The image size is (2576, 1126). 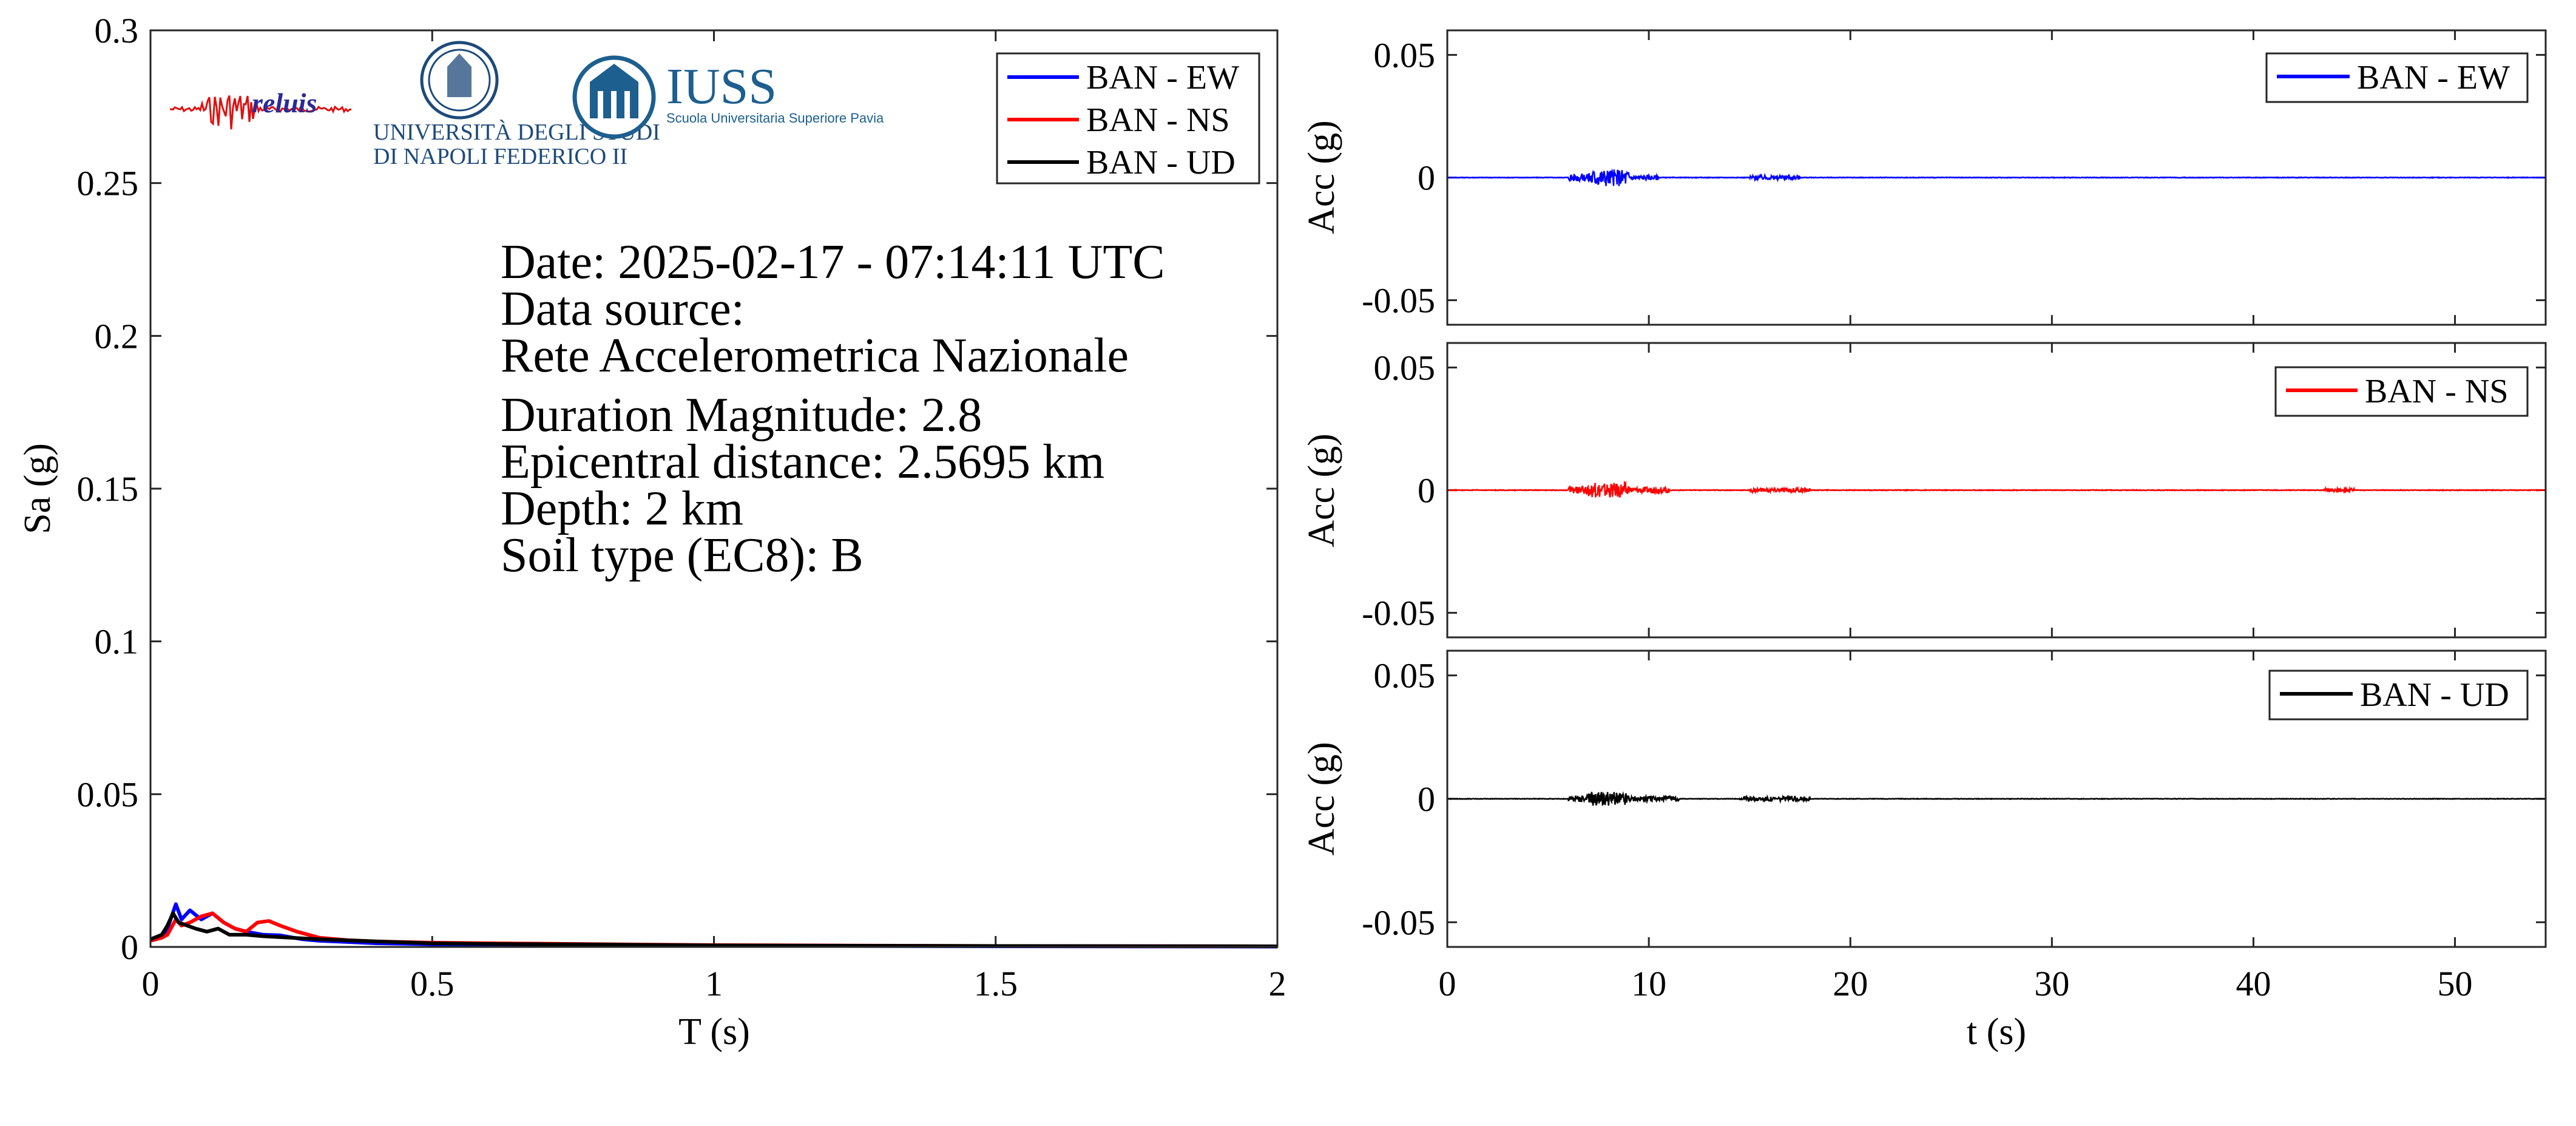 What do you see at coordinates (2436, 391) in the screenshot?
I see `ns-legend-label: BAN - NS` at bounding box center [2436, 391].